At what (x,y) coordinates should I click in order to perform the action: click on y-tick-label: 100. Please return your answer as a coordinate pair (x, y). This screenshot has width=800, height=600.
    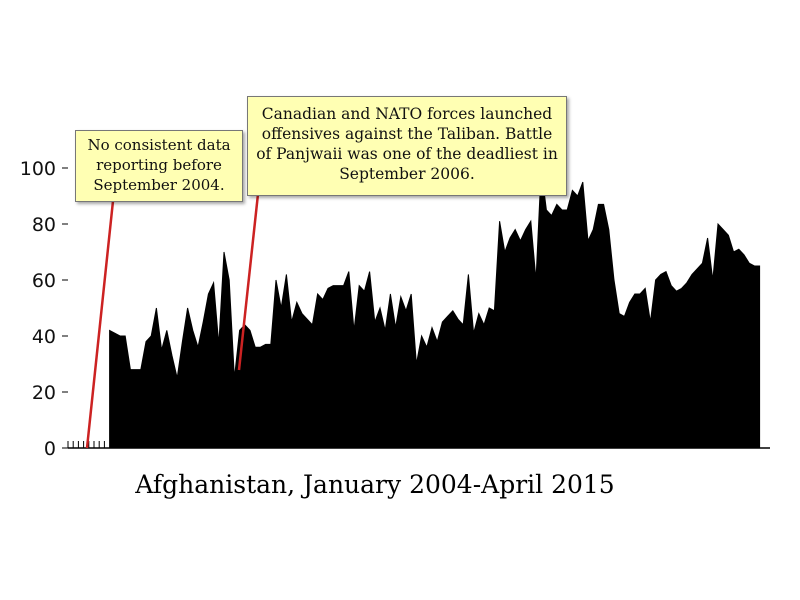
    Looking at the image, I should click on (38, 169).